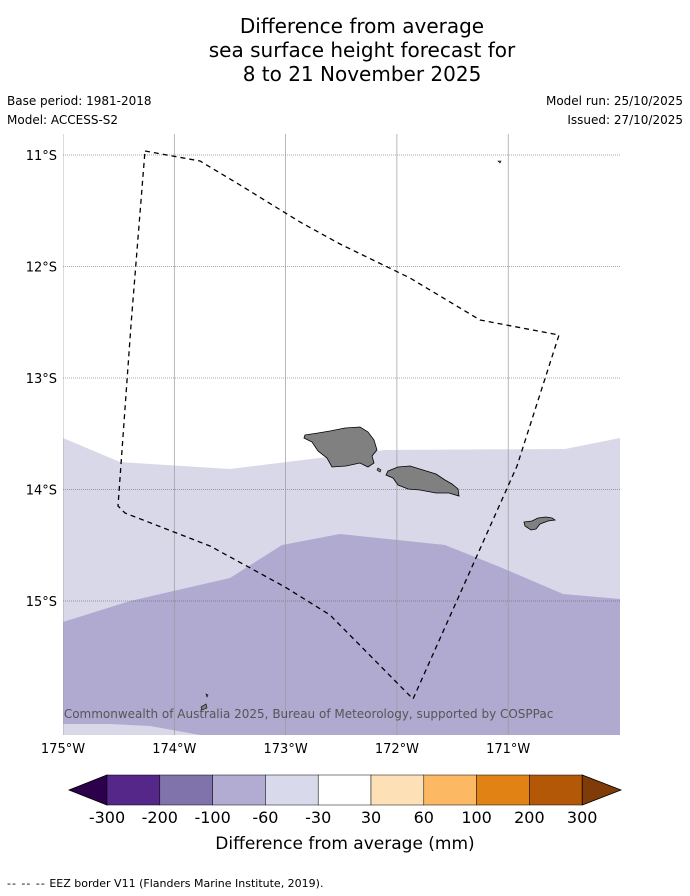 The width and height of the screenshot is (690, 896). I want to click on lat-label-4: 15°S, so click(41, 602).